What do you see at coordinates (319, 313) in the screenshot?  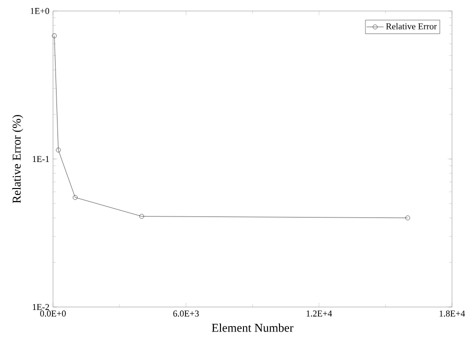 I see `x-tick-label: 1.2E+4` at bounding box center [319, 313].